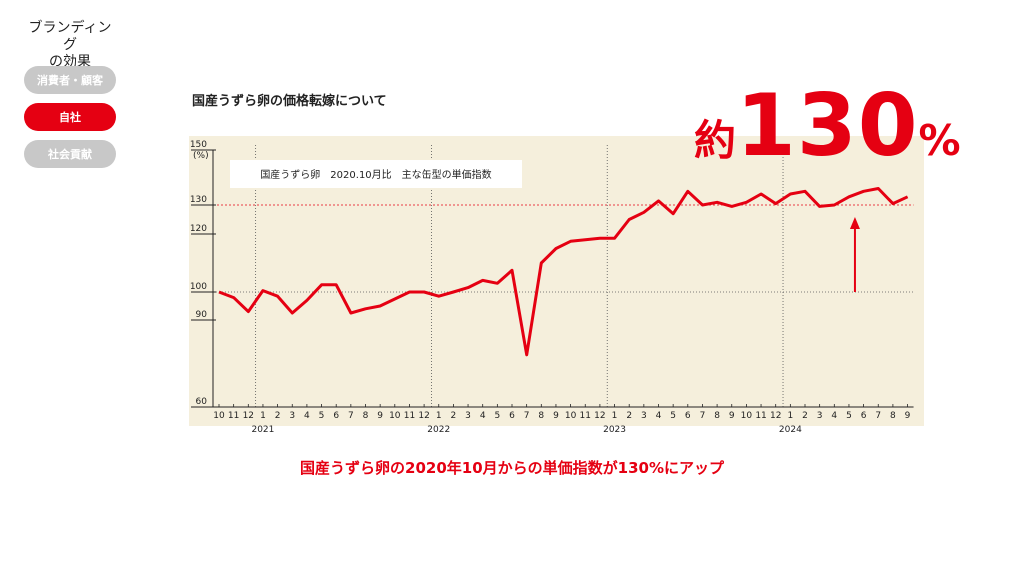 The image size is (1024, 576). I want to click on y-unit-label: (%), so click(201, 156).